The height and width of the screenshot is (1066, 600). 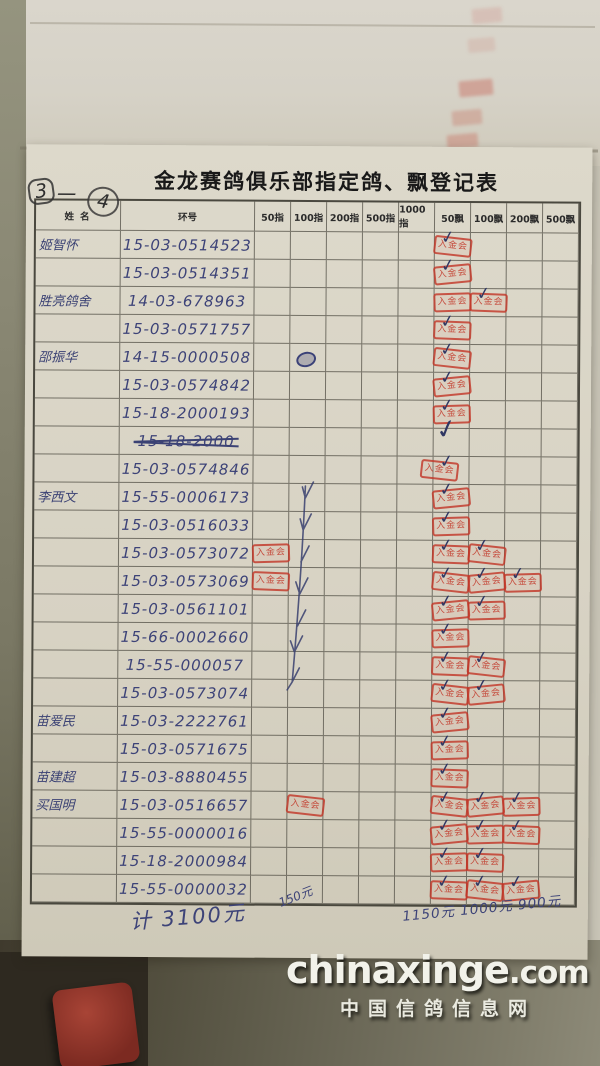 I want to click on ring-number: 15-03-0573074, so click(x=185, y=693).